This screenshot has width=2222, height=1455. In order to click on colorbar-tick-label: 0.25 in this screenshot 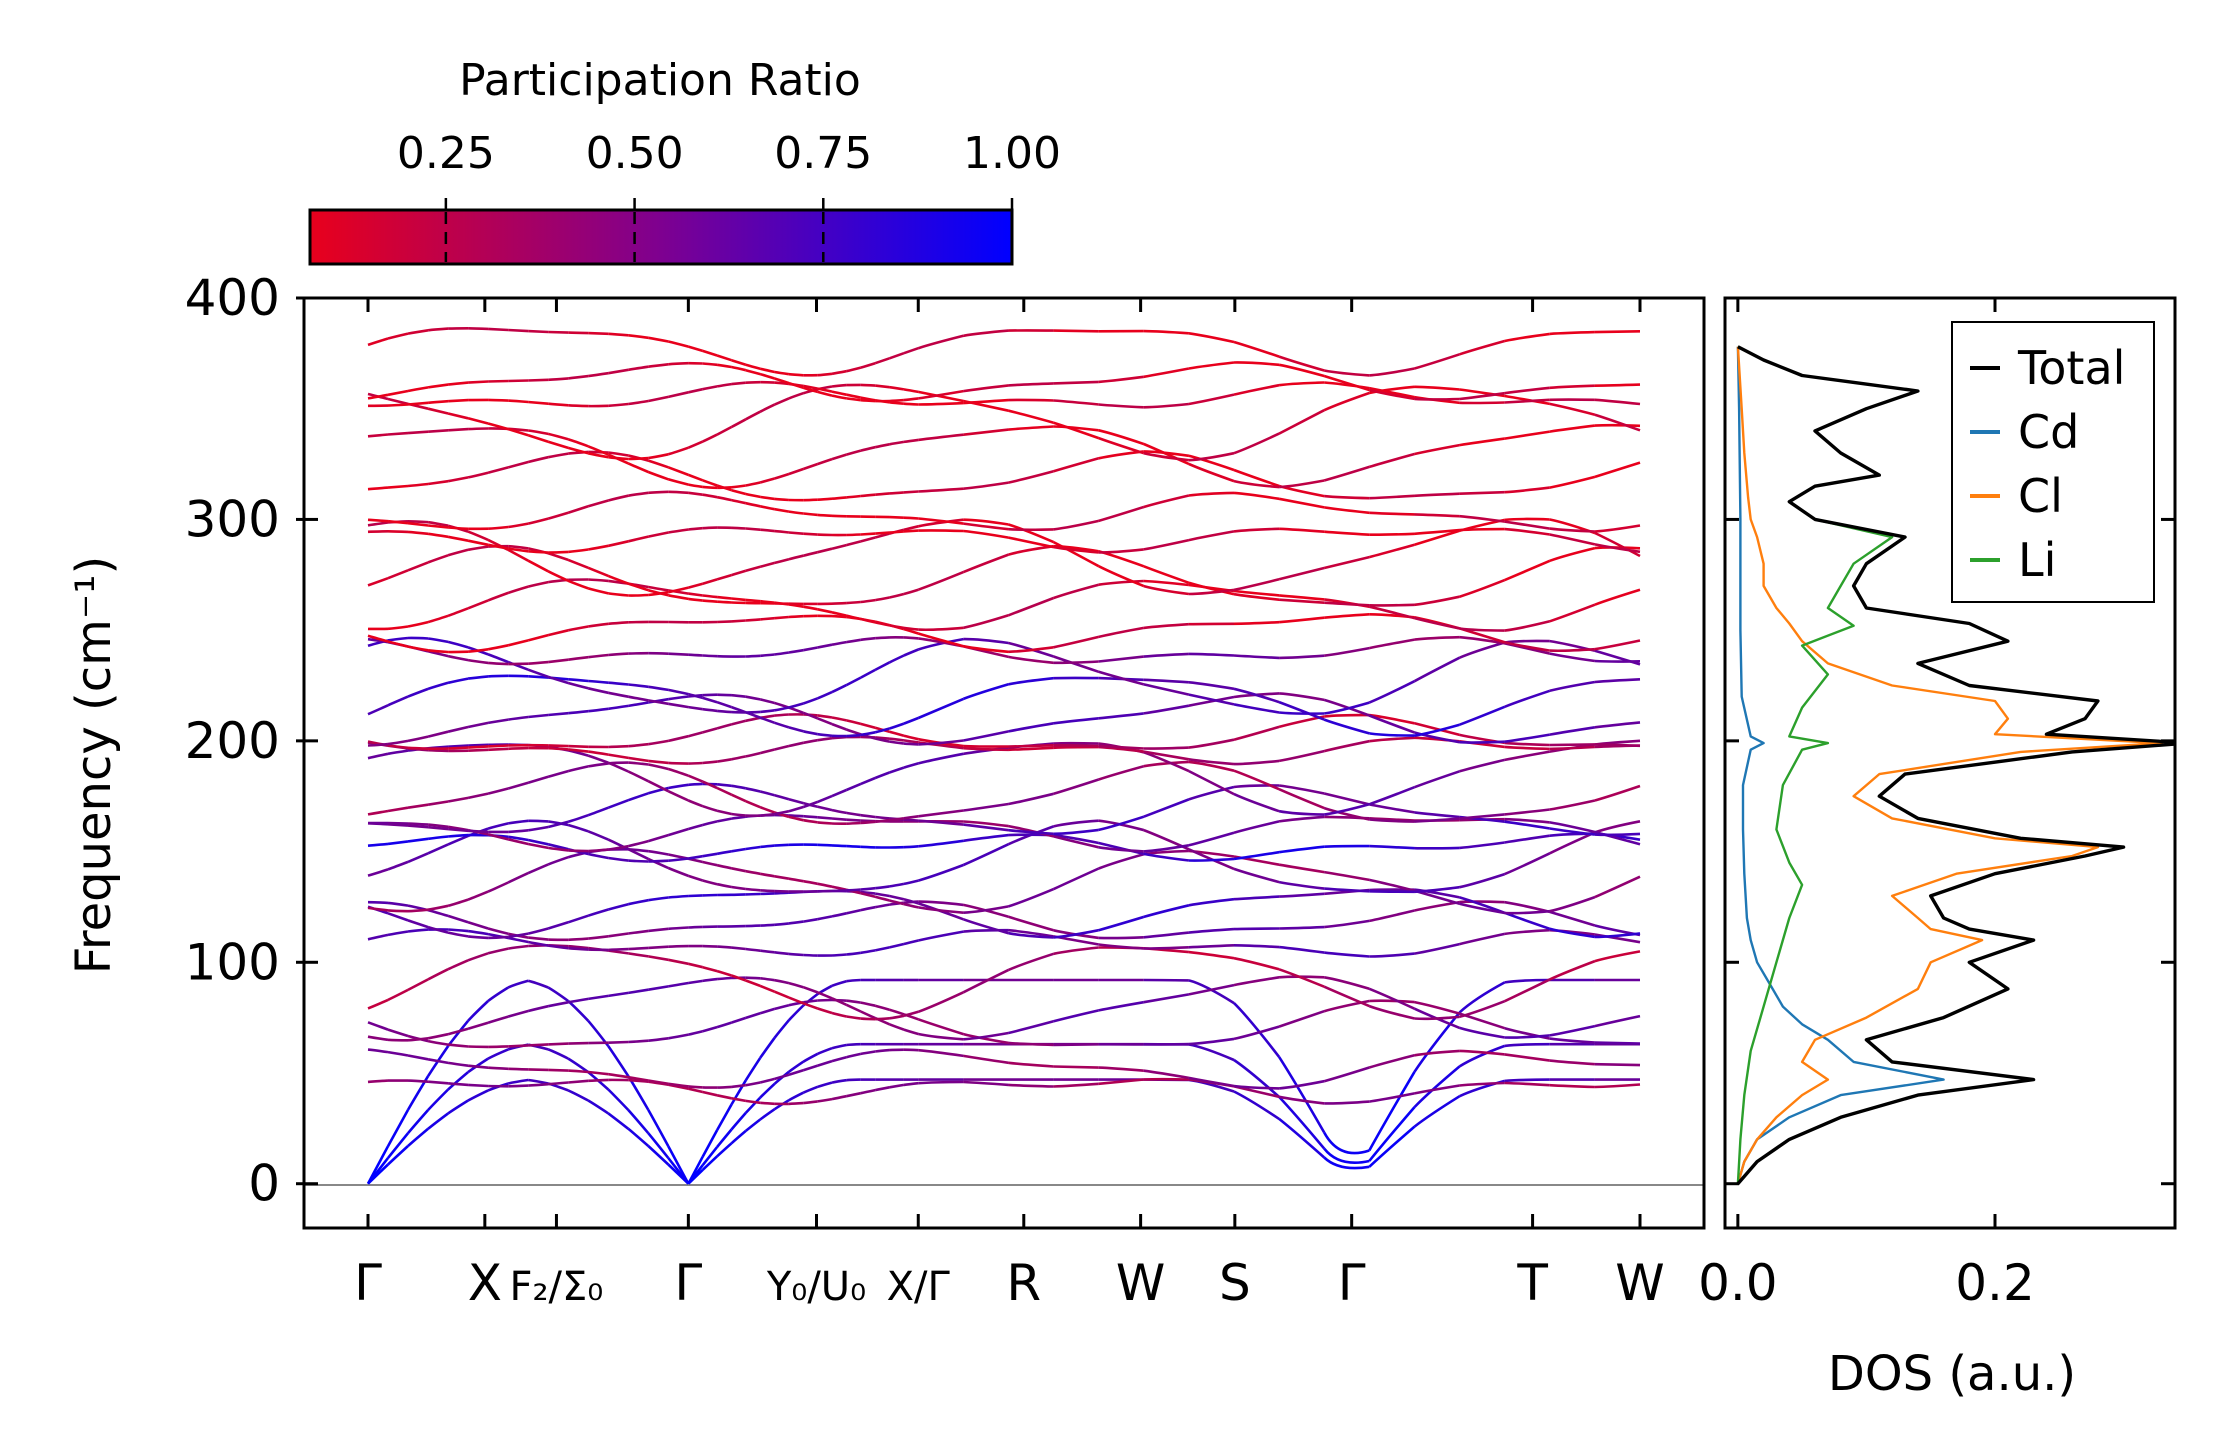, I will do `click(446, 153)`.